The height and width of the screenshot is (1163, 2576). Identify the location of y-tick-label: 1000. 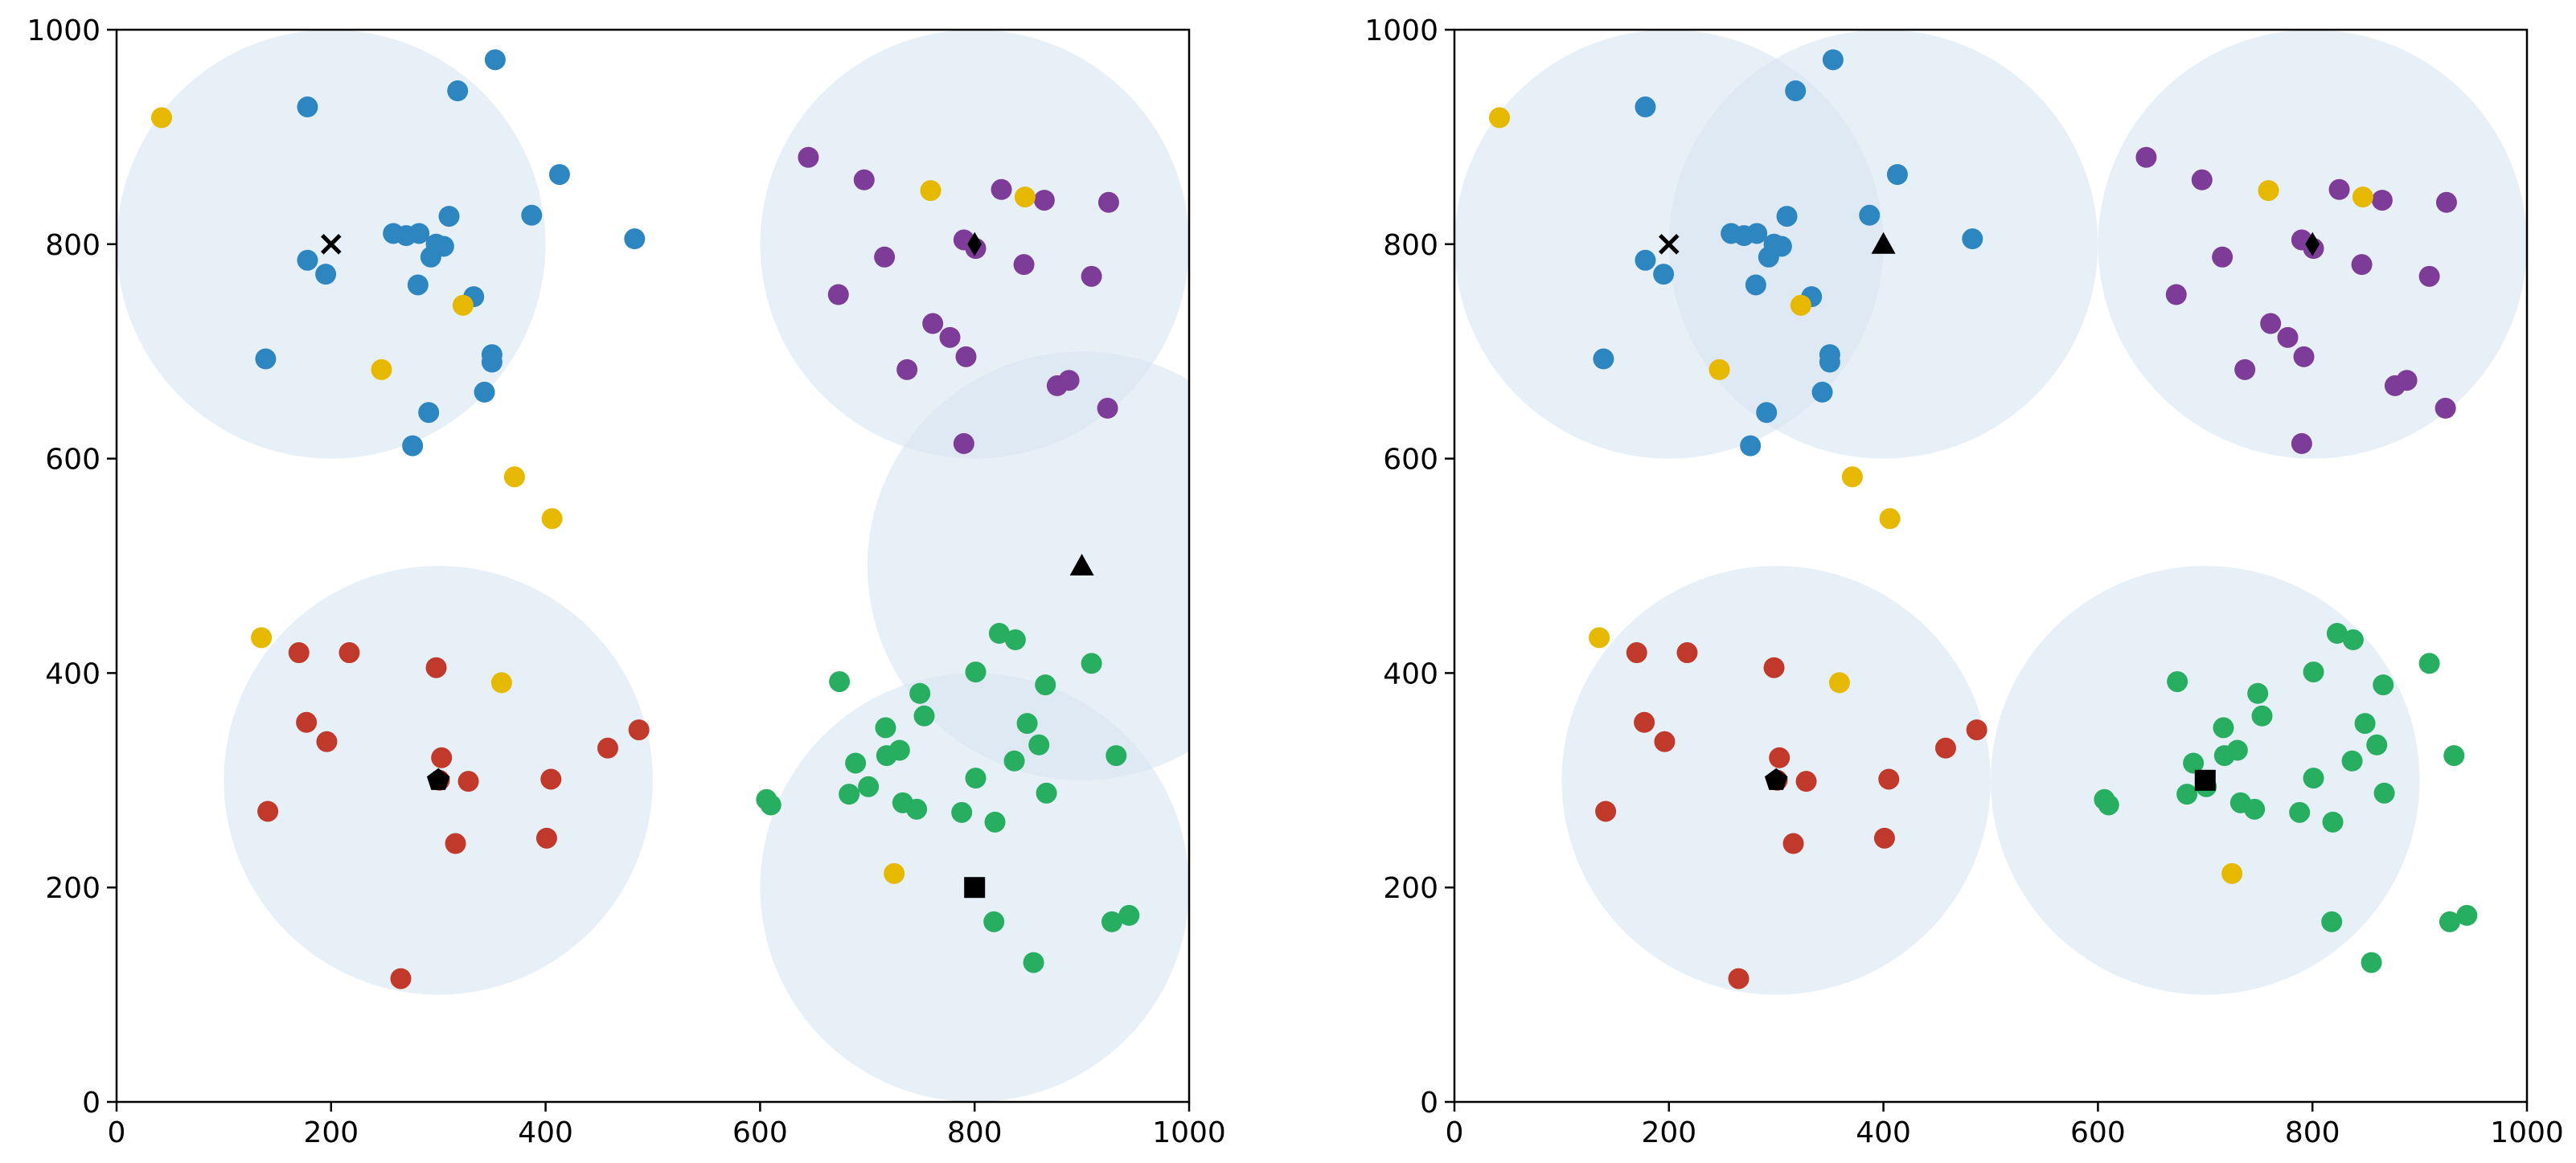
(1401, 30).